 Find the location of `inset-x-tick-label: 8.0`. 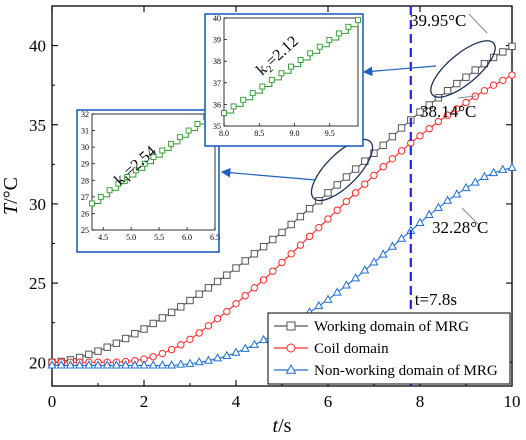

inset-x-tick-label: 8.0 is located at coordinates (224, 133).